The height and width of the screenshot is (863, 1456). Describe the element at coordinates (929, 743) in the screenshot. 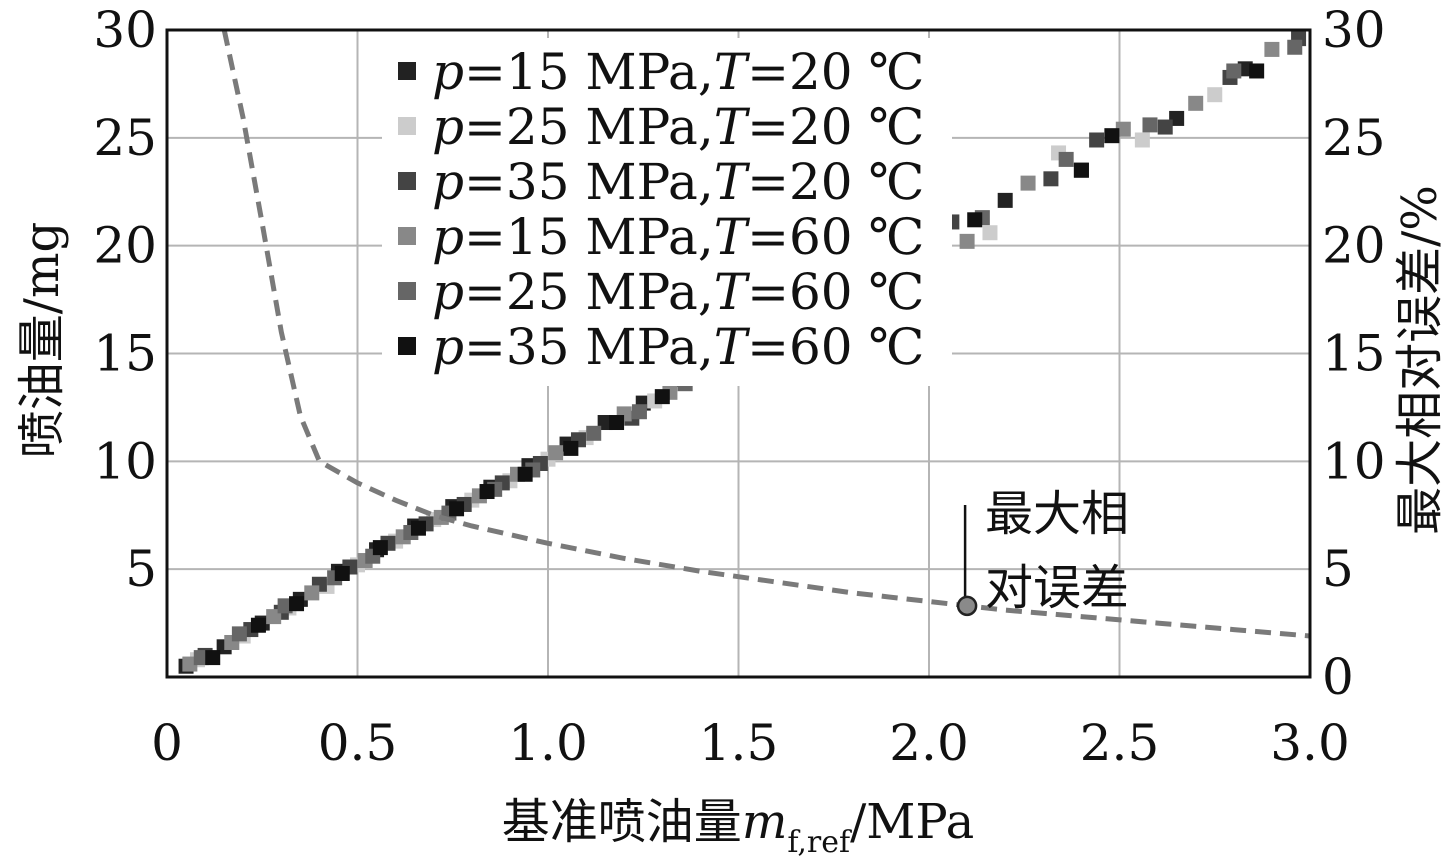

I see `x-tick-label: 2.0` at that location.